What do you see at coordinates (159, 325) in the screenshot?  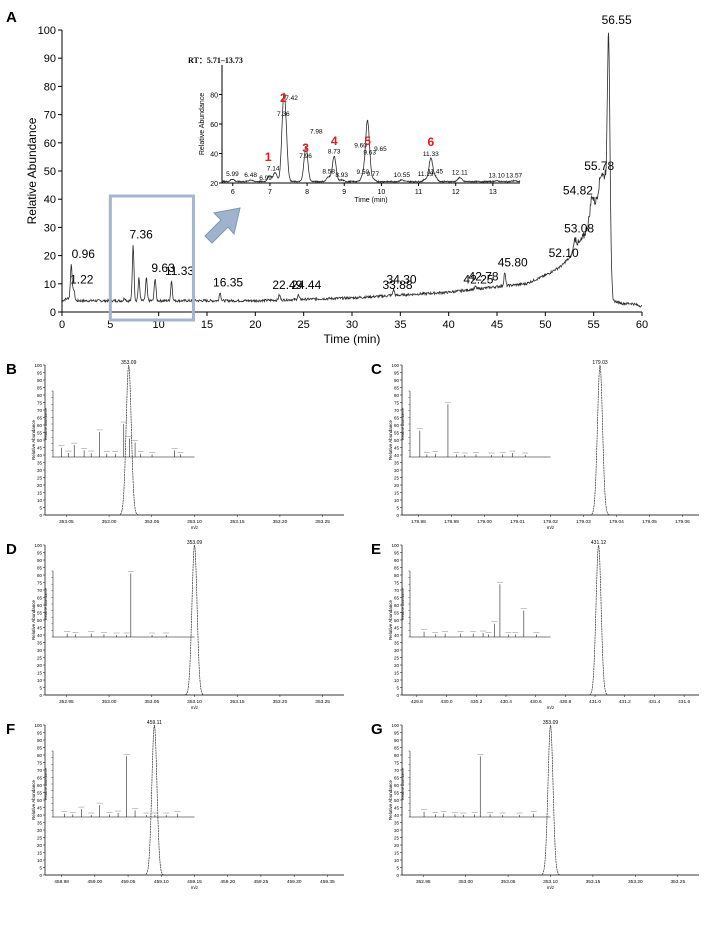 I see `x-tick-label: 10` at bounding box center [159, 325].